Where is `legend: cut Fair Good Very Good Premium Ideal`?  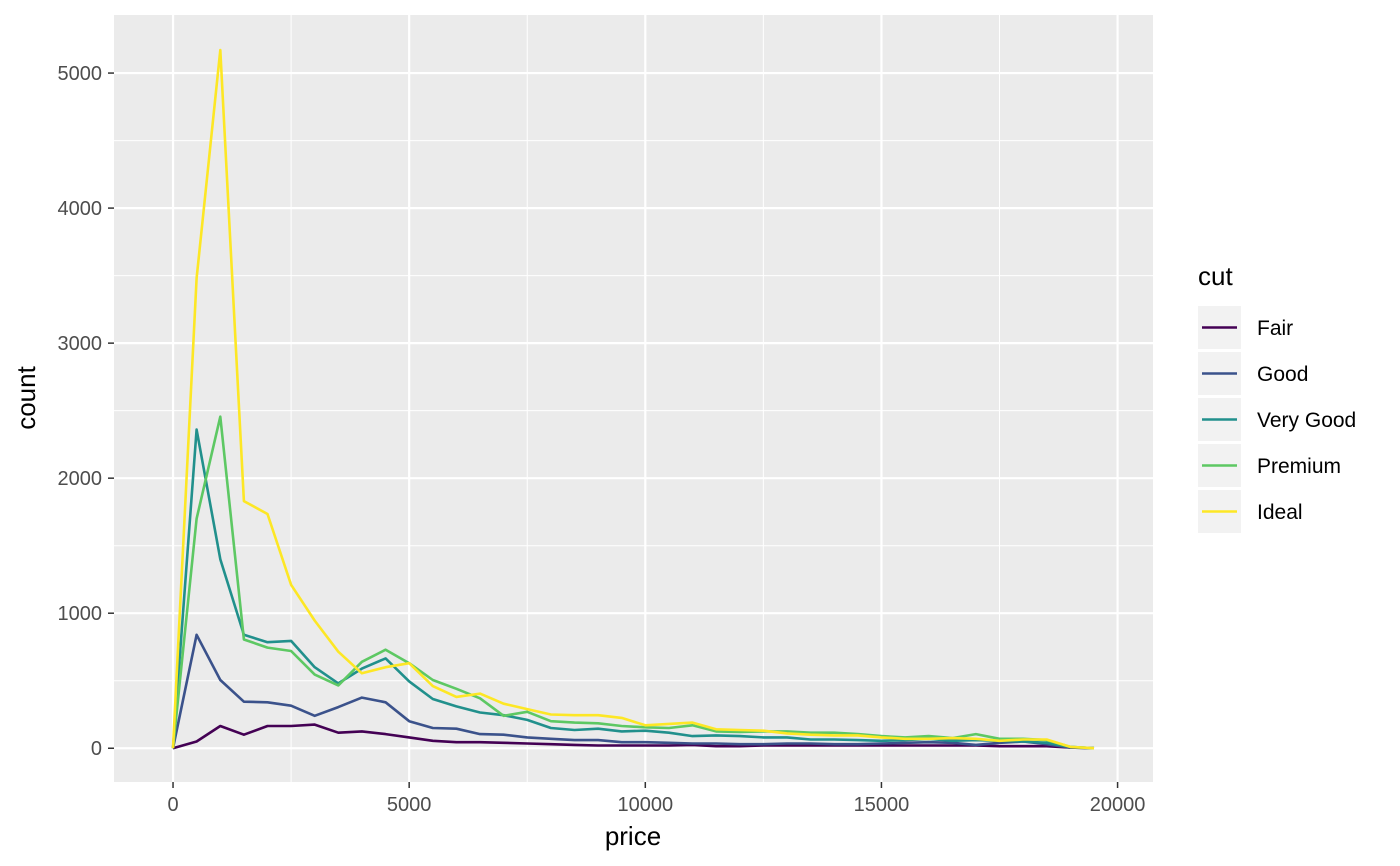 legend: cut Fair Good Very Good Premium Ideal is located at coordinates (1277, 397).